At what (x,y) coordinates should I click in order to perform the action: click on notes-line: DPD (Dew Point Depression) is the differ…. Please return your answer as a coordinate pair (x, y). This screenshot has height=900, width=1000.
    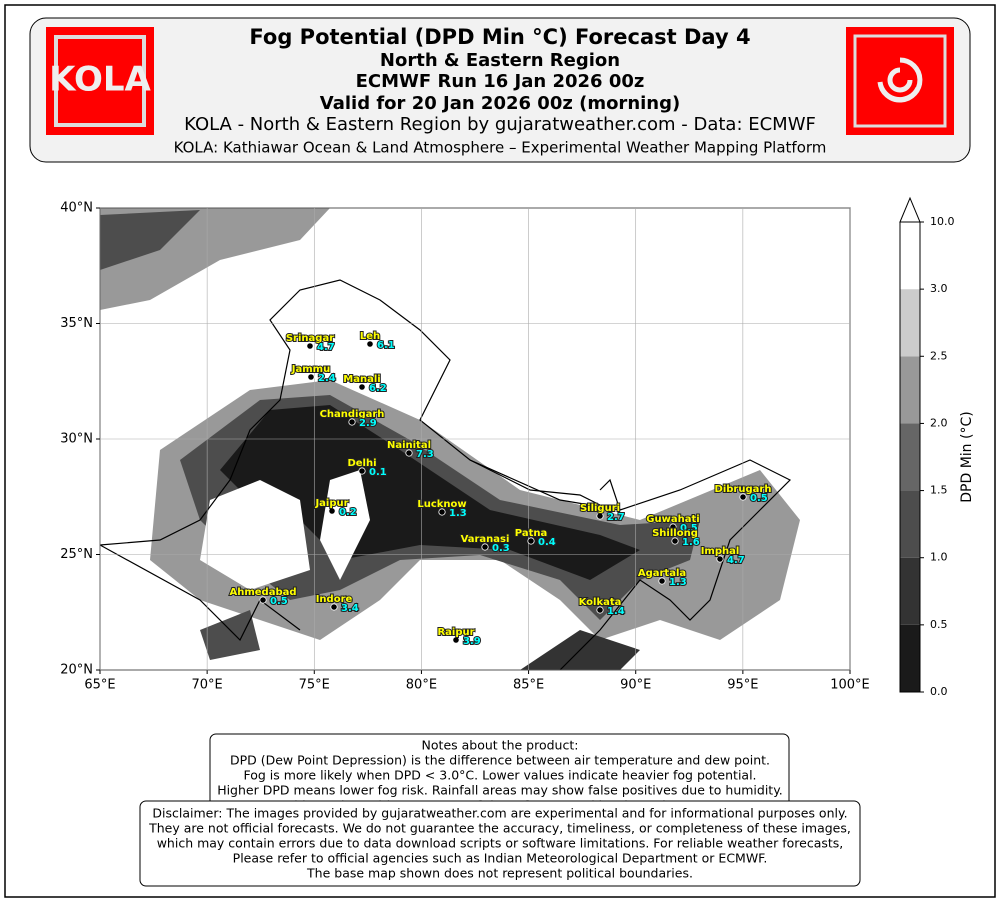
    Looking at the image, I should click on (500, 760).